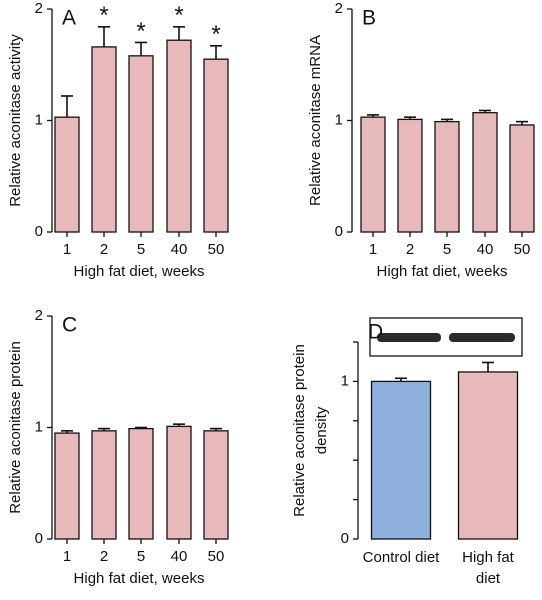  What do you see at coordinates (321, 430) in the screenshot?
I see `y-axis-label: density` at bounding box center [321, 430].